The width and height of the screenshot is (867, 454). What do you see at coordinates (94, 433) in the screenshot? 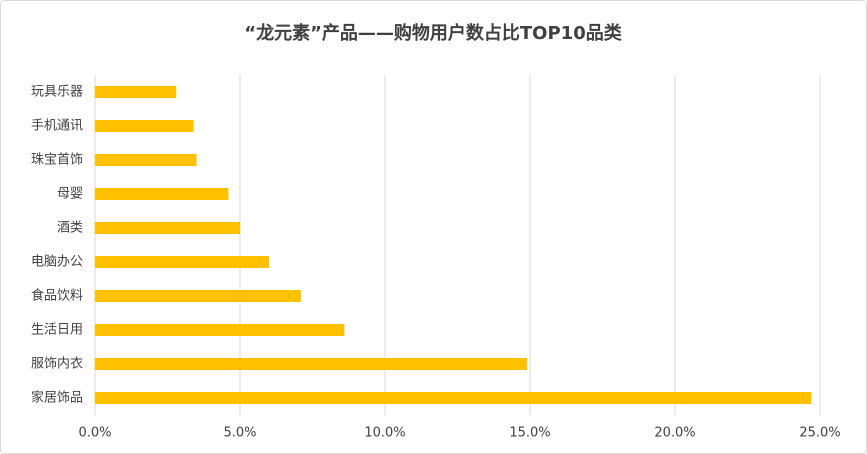
I see `x-tick-label: 0.0%` at bounding box center [94, 433].